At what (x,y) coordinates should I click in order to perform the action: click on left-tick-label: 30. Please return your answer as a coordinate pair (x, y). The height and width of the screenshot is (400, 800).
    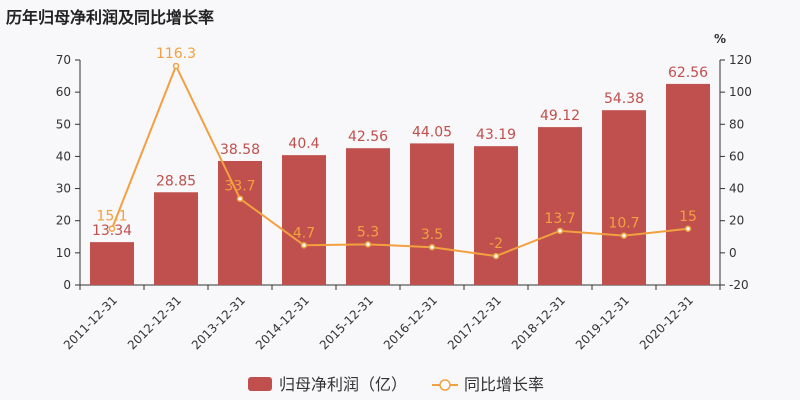
    Looking at the image, I should click on (63, 189).